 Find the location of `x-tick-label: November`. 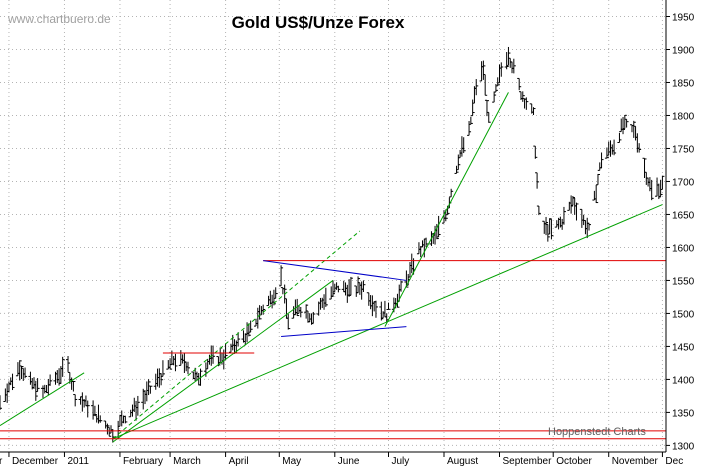

x-tick-label: November is located at coordinates (635, 461).